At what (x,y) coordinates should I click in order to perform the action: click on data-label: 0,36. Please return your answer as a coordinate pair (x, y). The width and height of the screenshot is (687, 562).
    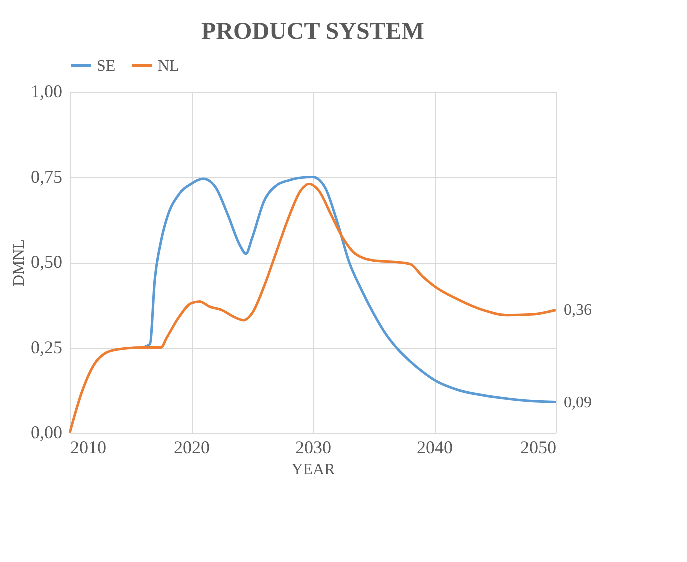
    Looking at the image, I should click on (578, 311).